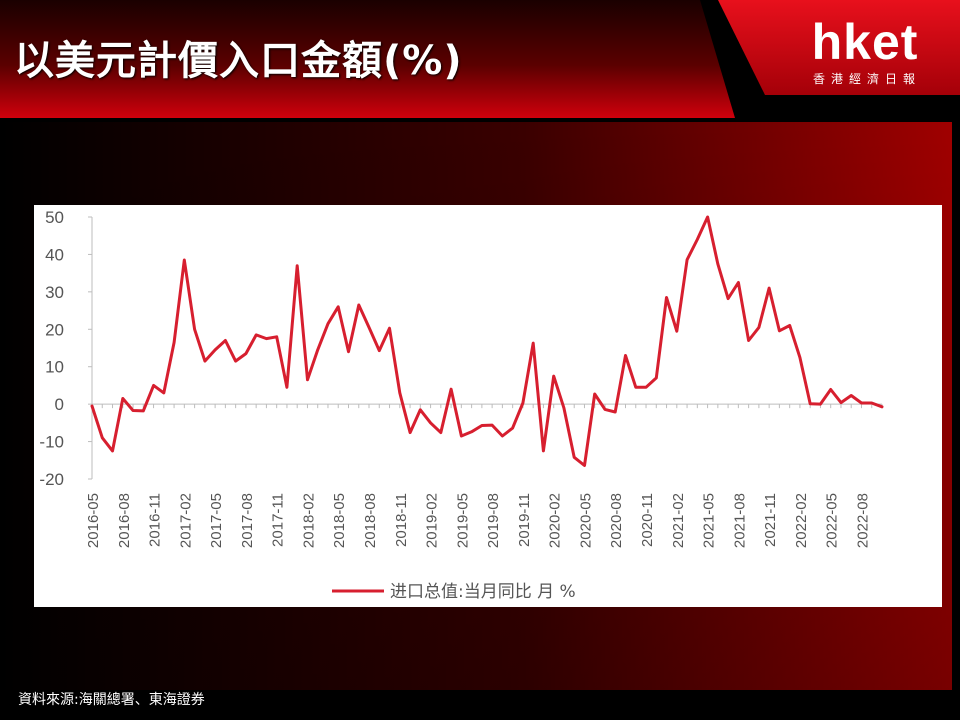 Image resolution: width=960 pixels, height=720 pixels. Describe the element at coordinates (585, 520) in the screenshot. I see `x-tick-label: 2020-05` at that location.